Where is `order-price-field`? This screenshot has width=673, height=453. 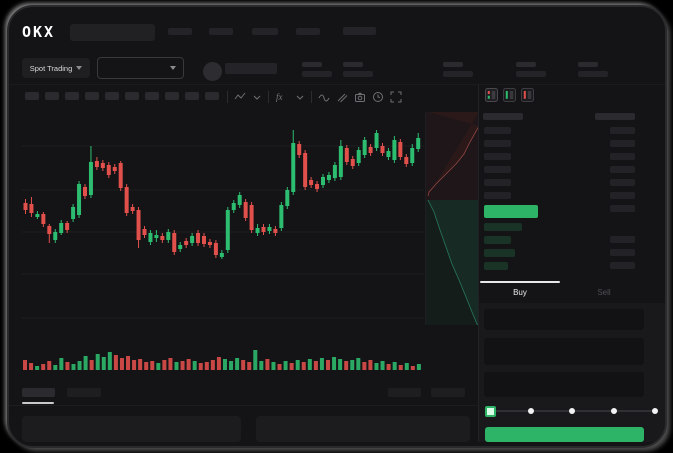
order-price-field is located at coordinates (564, 319).